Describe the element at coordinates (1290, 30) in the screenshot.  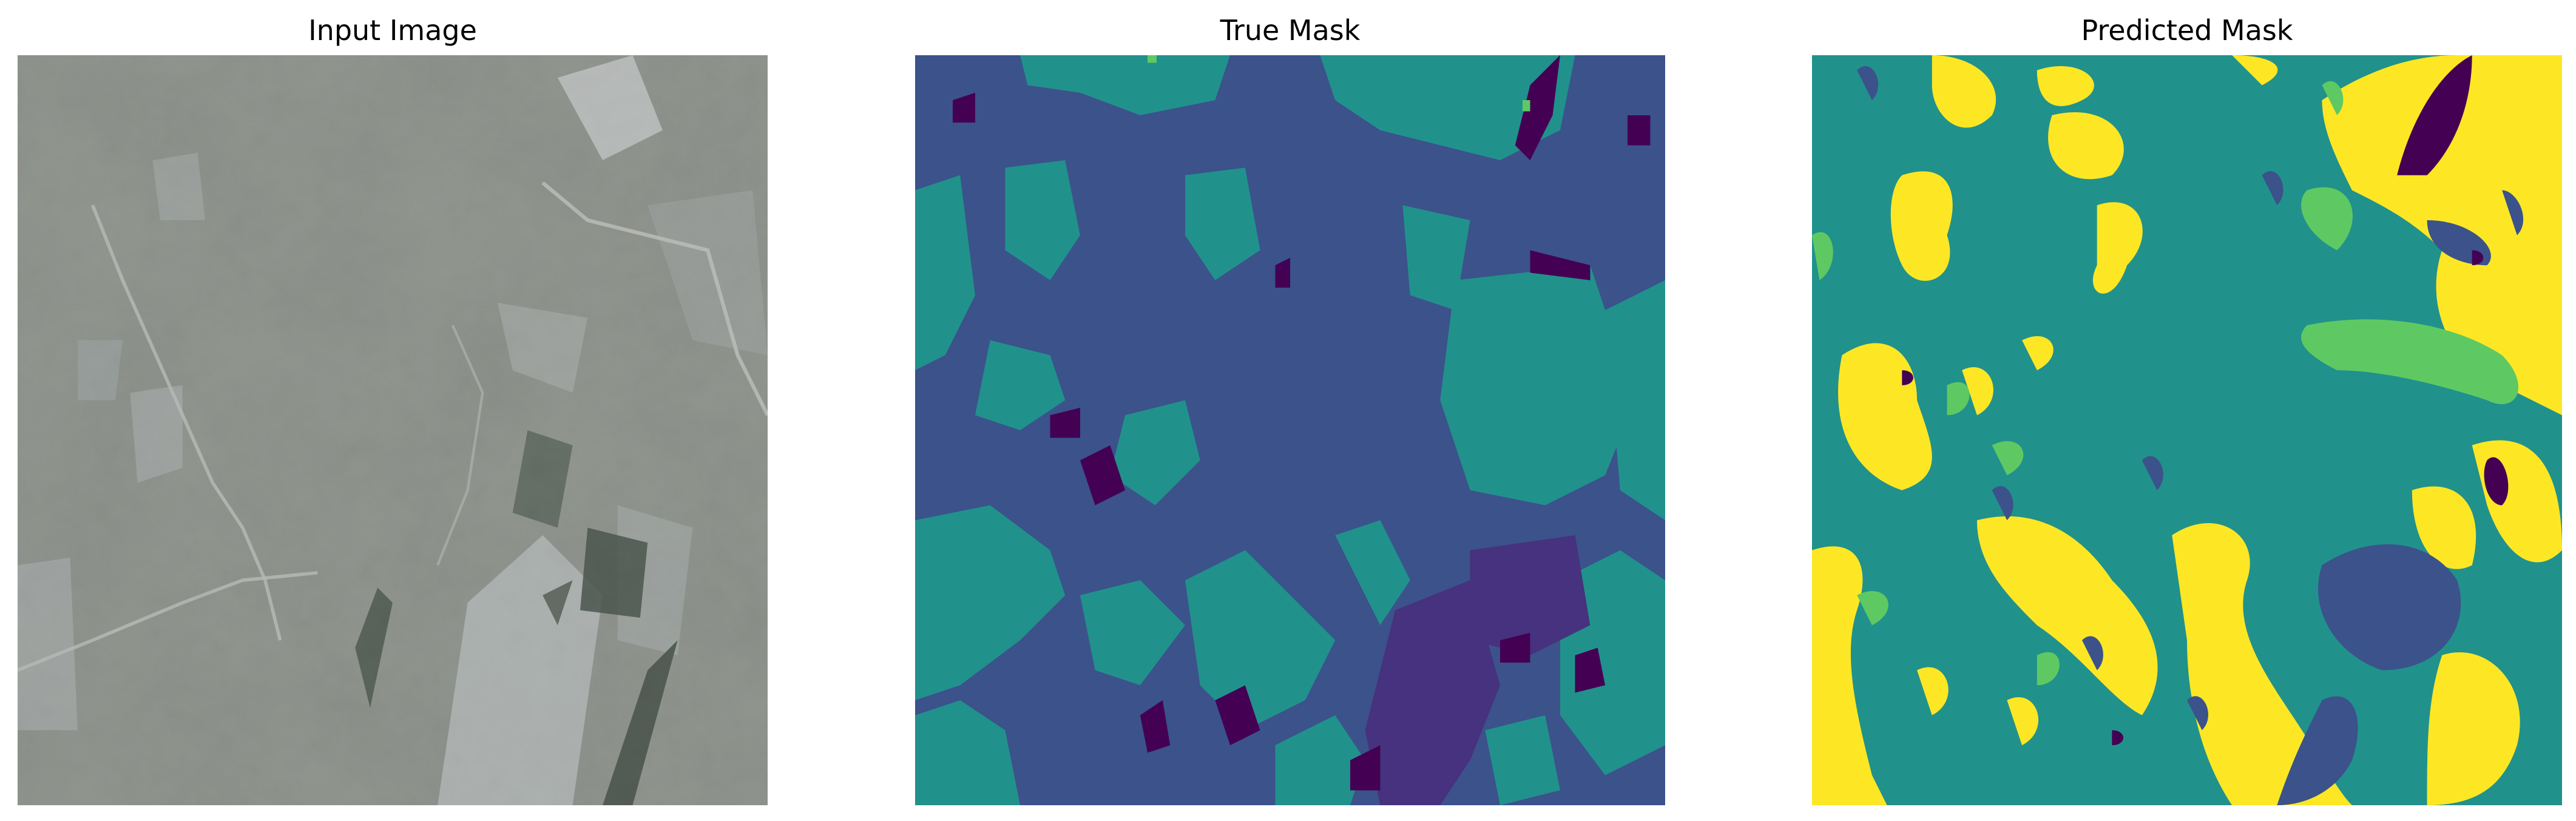
I see `true-mask-title: True Mask` at that location.